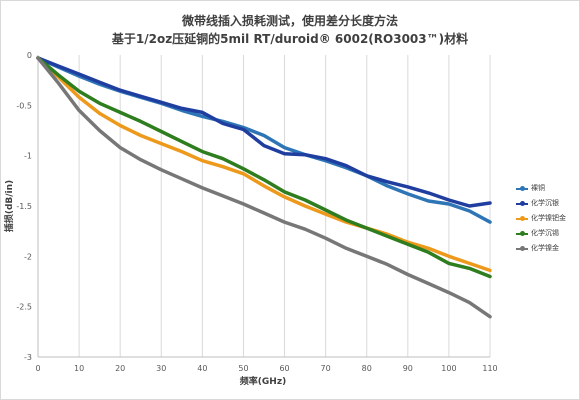  Describe the element at coordinates (289, 21) in the screenshot. I see `chart-title: 微带线插入损耗测试，使用差分长度方法` at that location.